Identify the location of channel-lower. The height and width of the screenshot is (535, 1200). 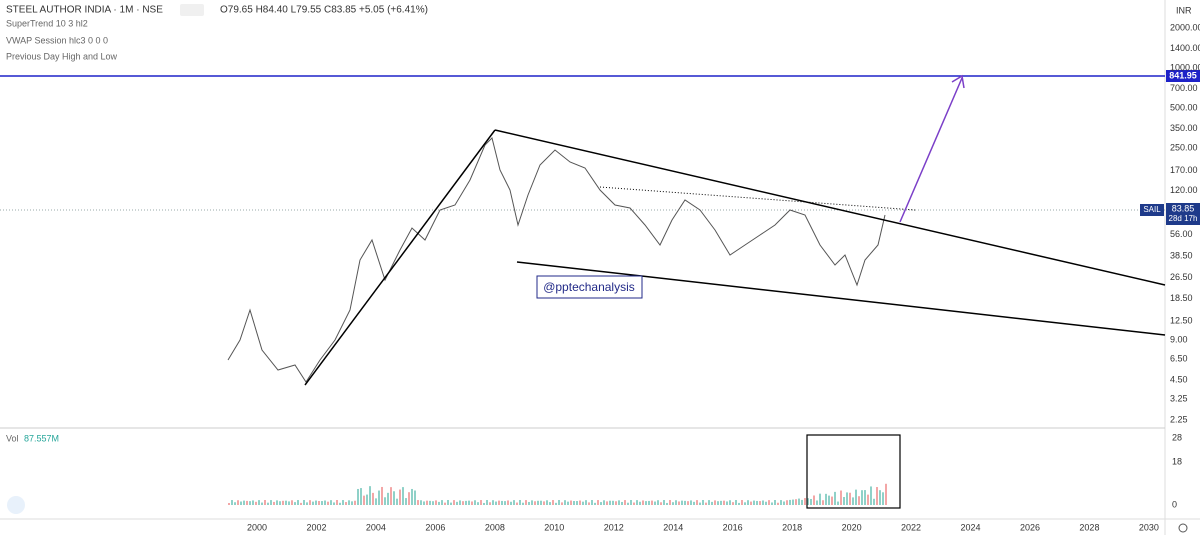
(841, 298).